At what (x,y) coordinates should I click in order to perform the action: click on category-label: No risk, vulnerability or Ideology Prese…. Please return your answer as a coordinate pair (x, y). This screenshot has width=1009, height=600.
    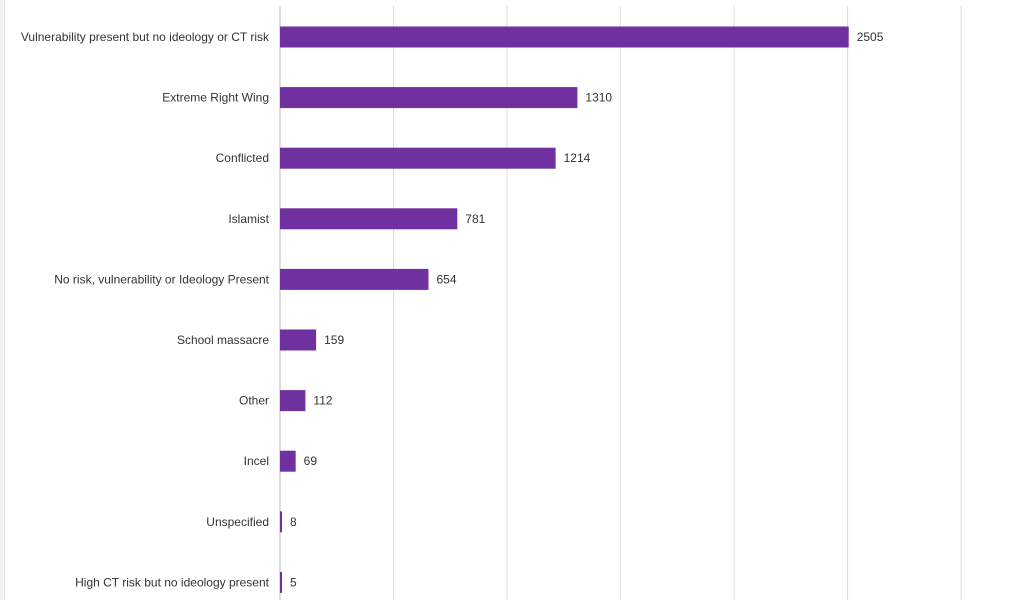
    Looking at the image, I should click on (161, 279).